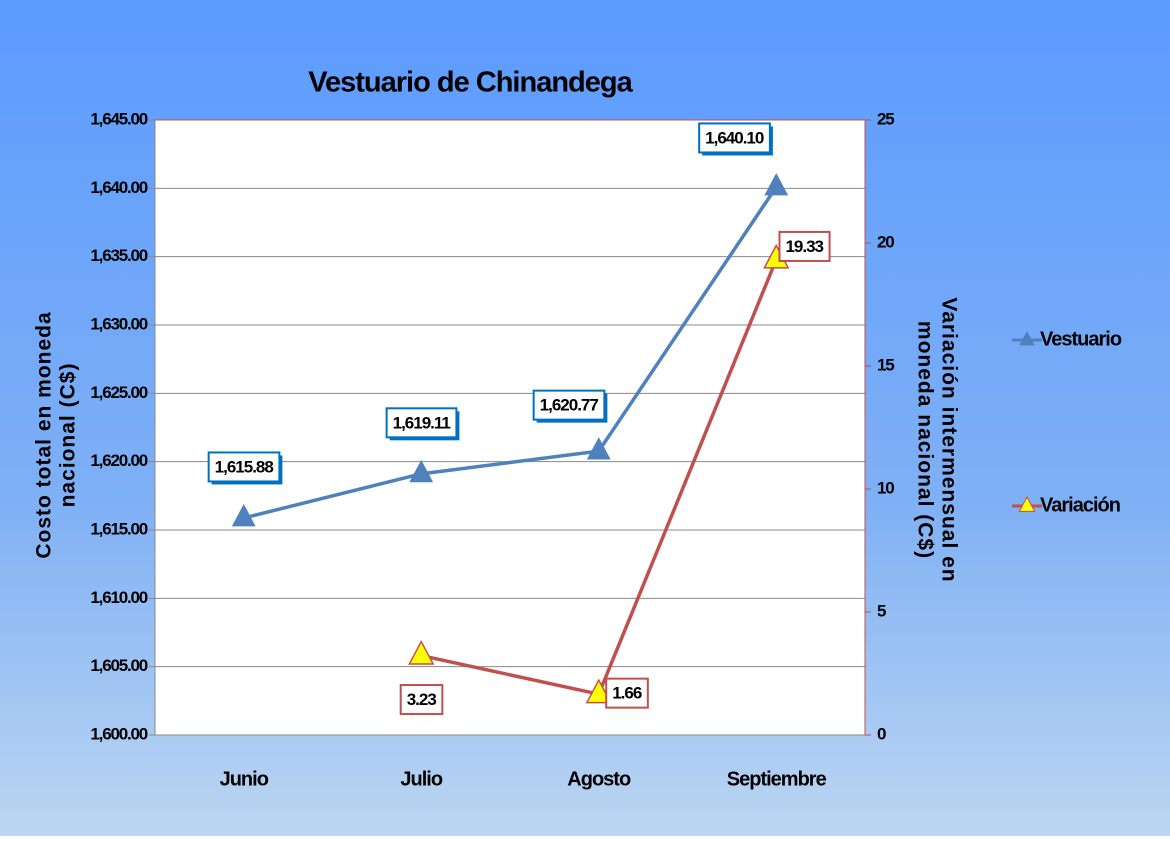 The width and height of the screenshot is (1170, 841). What do you see at coordinates (118, 733) in the screenshot?
I see `y-tick-label: 1,600.00` at bounding box center [118, 733].